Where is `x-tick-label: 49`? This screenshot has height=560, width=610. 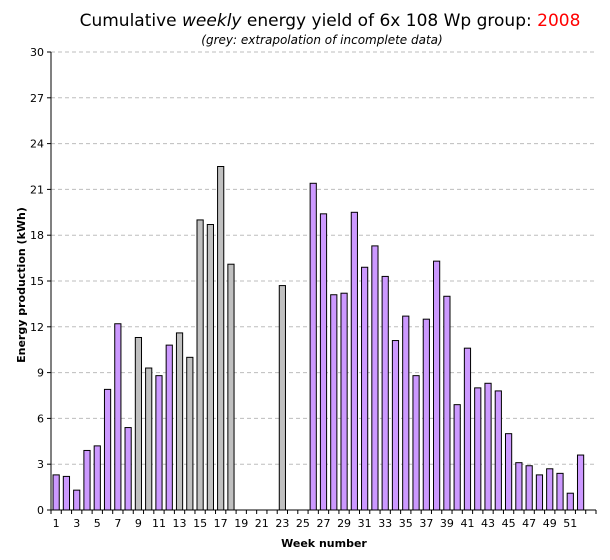 x-tick-label: 49 is located at coordinates (550, 523).